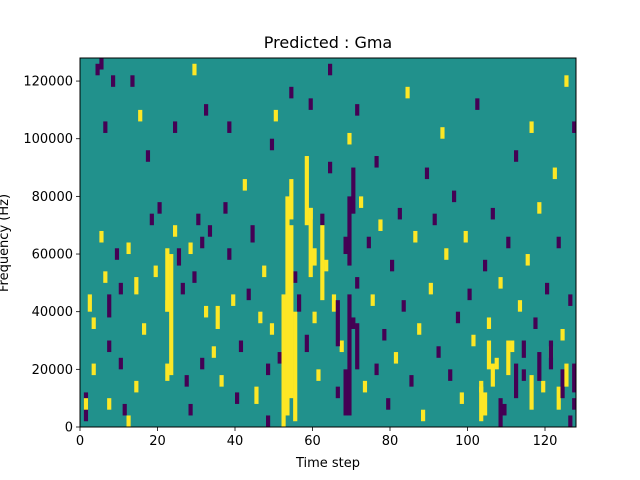 Image resolution: width=640 pixels, height=480 pixels. What do you see at coordinates (467, 441) in the screenshot?
I see `x-tick-label: 100` at bounding box center [467, 441].